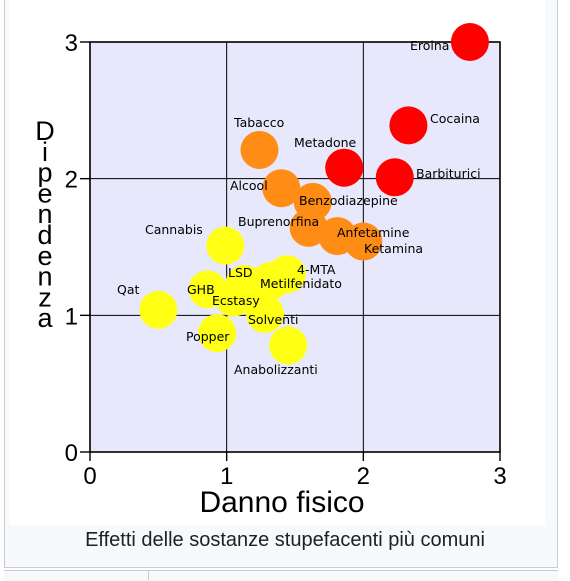 The height and width of the screenshot is (581, 570). Describe the element at coordinates (278, 221) in the screenshot. I see `point-label: Buprenorfina` at that location.